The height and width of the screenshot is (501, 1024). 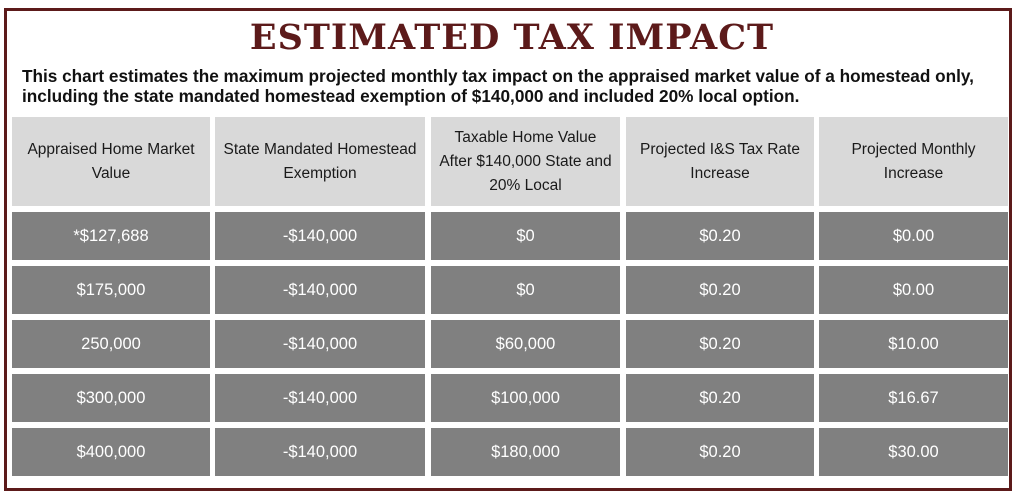 What do you see at coordinates (320, 161) in the screenshot?
I see `header-cell-homestead-exemption: State Mandated Homestead Exemption` at bounding box center [320, 161].